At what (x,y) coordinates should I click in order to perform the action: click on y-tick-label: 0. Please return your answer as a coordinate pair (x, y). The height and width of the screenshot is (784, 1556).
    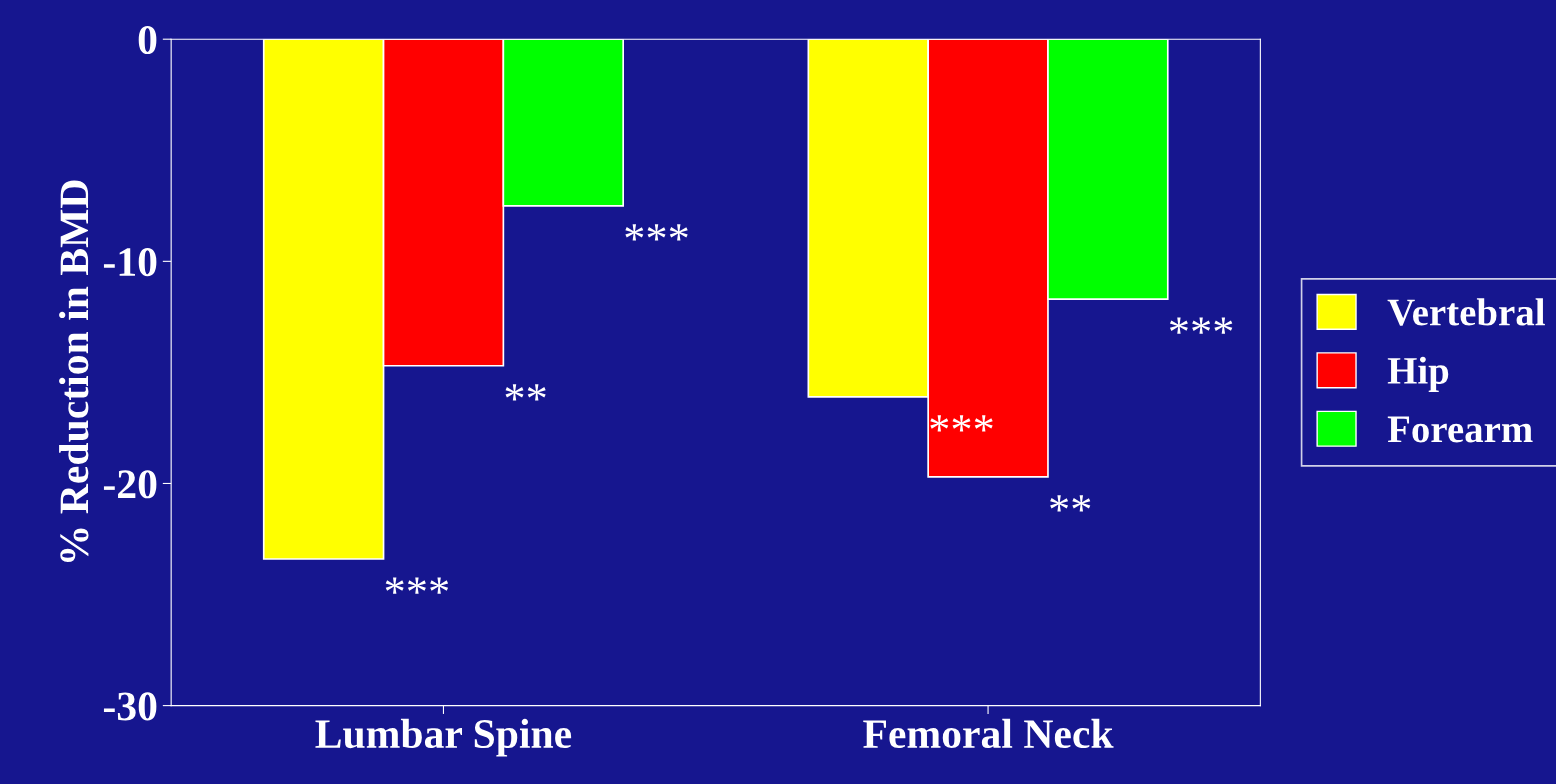
    Looking at the image, I should click on (147, 40).